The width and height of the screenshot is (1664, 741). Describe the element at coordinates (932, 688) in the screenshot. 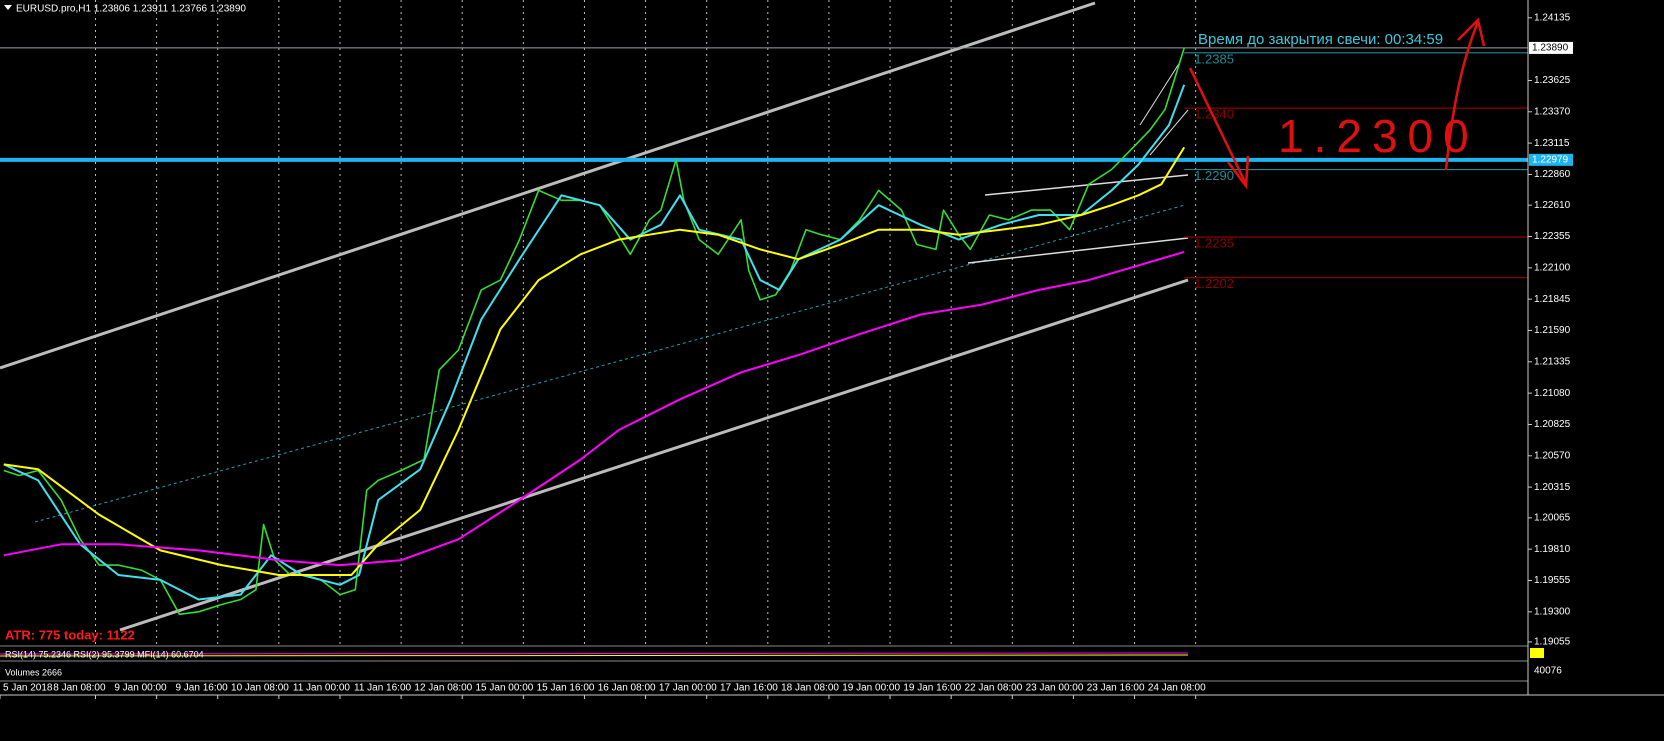

I see `x-tick-label: 19 Jan 16:00` at that location.